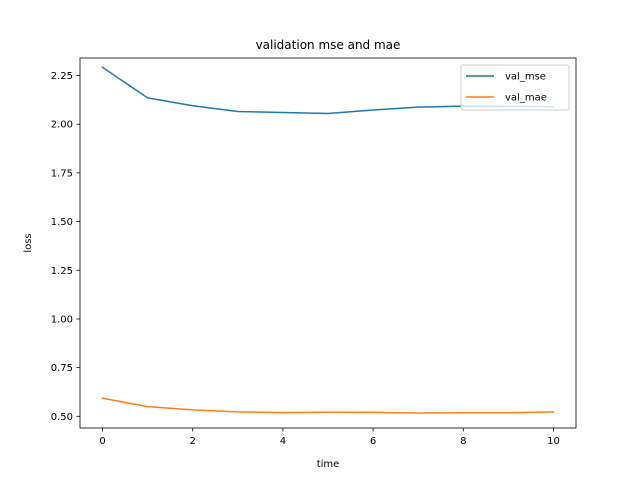  Describe the element at coordinates (62, 319) in the screenshot. I see `y-tick-label: 1.00` at that location.